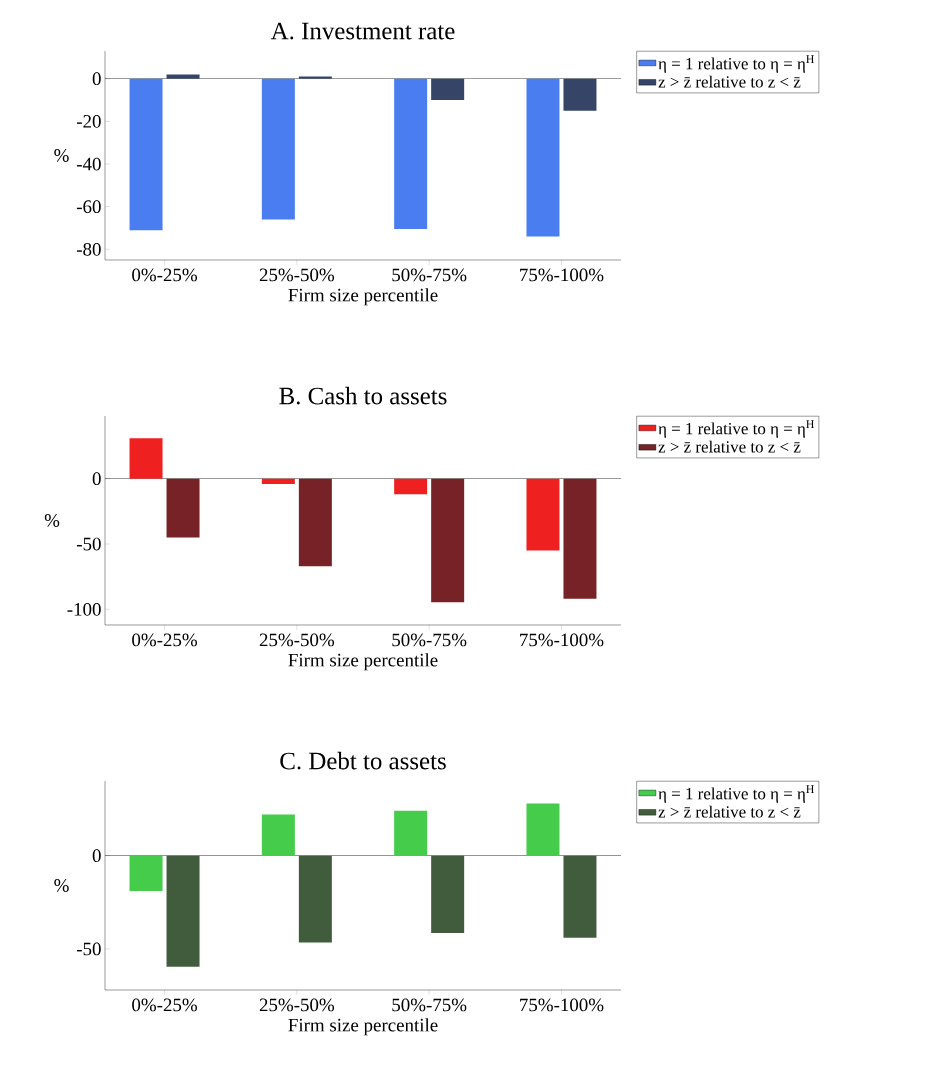  What do you see at coordinates (88, 164) in the screenshot?
I see `y-tick-label: -40` at bounding box center [88, 164].